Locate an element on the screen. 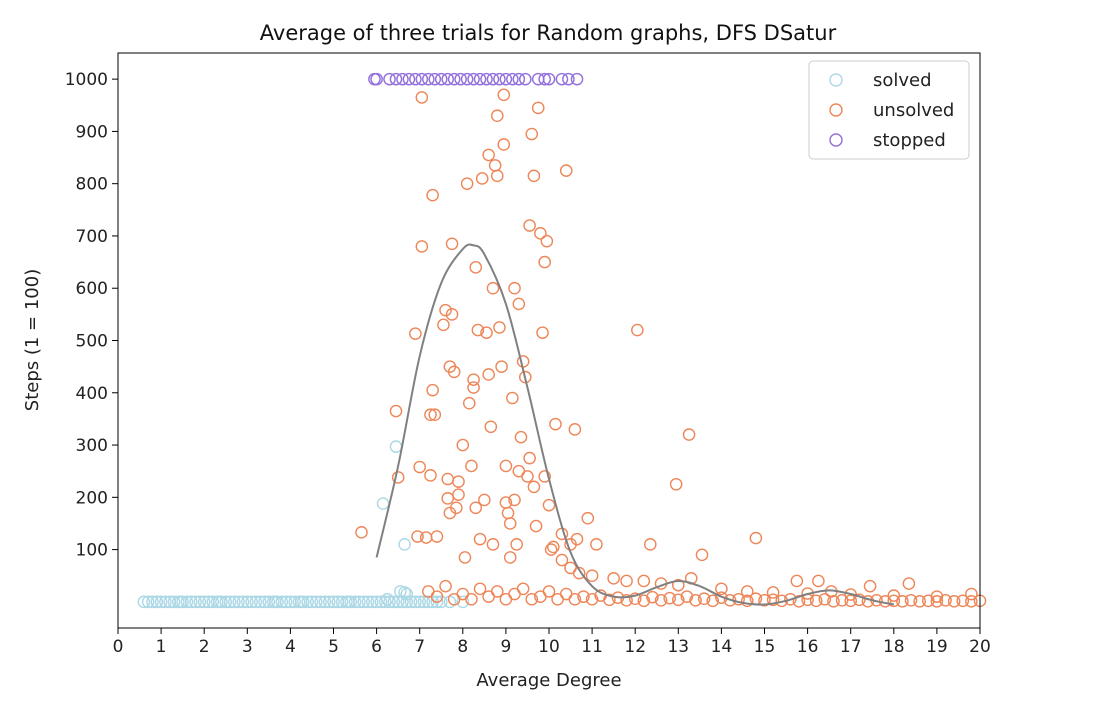 The width and height of the screenshot is (1098, 726). y-tick-label: 400 is located at coordinates (92, 394).